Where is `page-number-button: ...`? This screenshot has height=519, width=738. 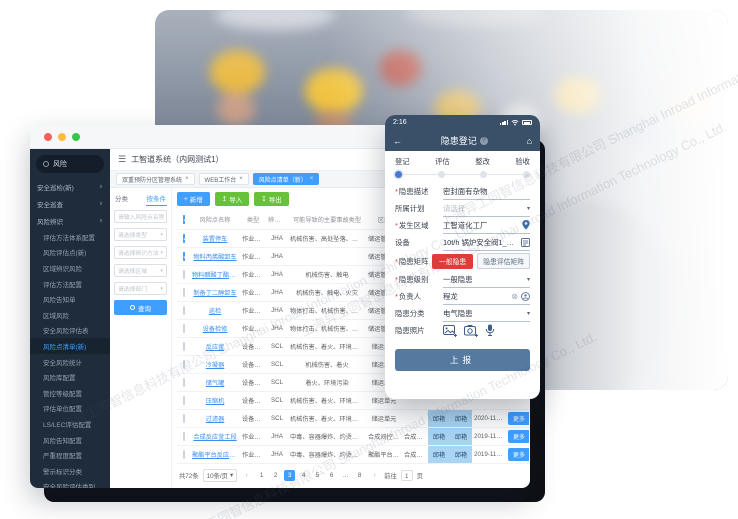 page-number-button: ... is located at coordinates (346, 475).